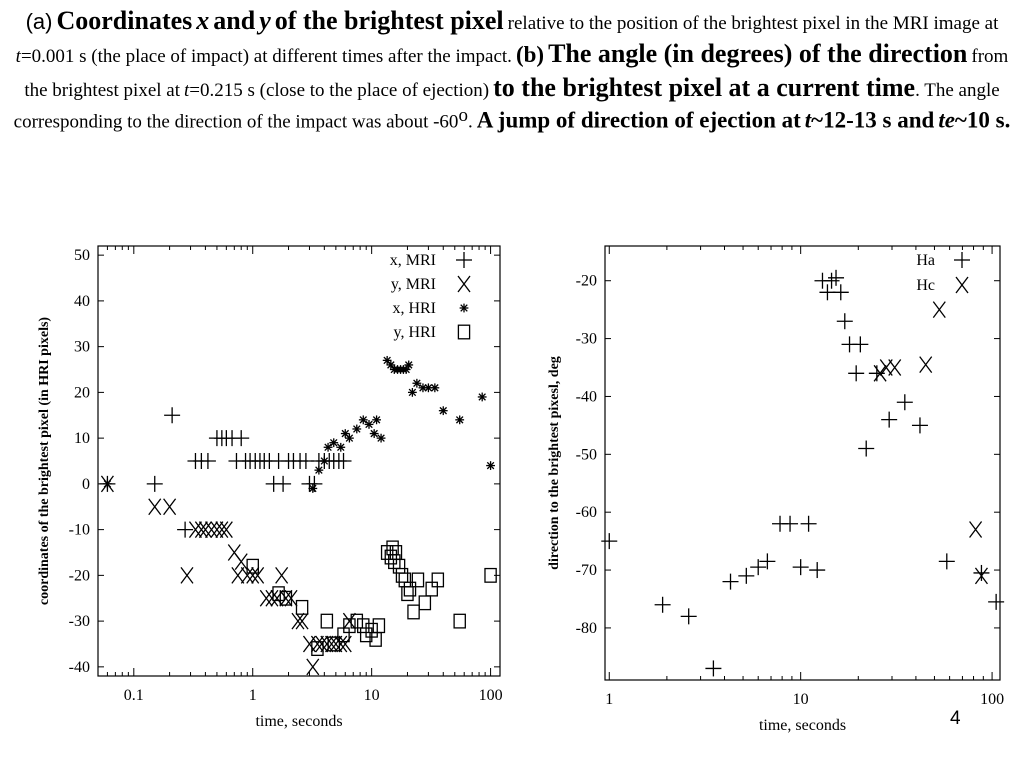  I want to click on y-tick-label: 40, so click(82, 301).